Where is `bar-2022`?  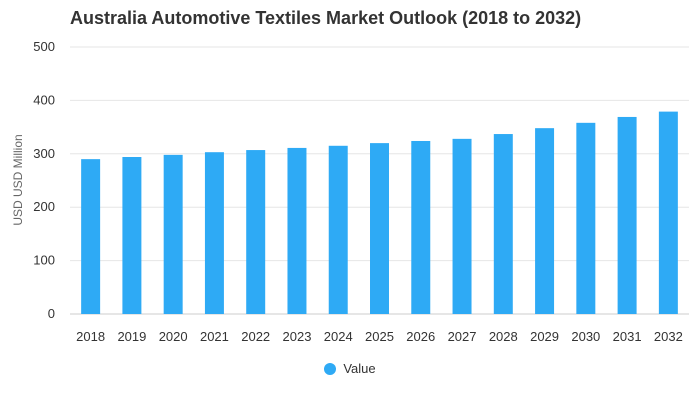 bar-2022 is located at coordinates (256, 232).